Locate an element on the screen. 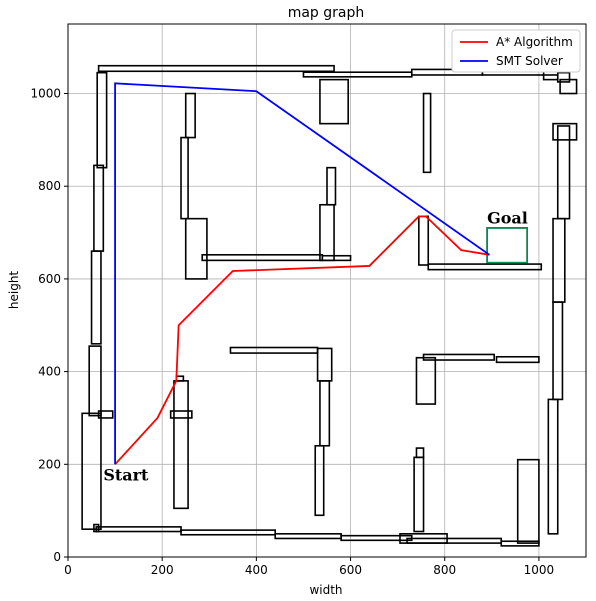  y-tick-label: 800 is located at coordinates (49, 186).